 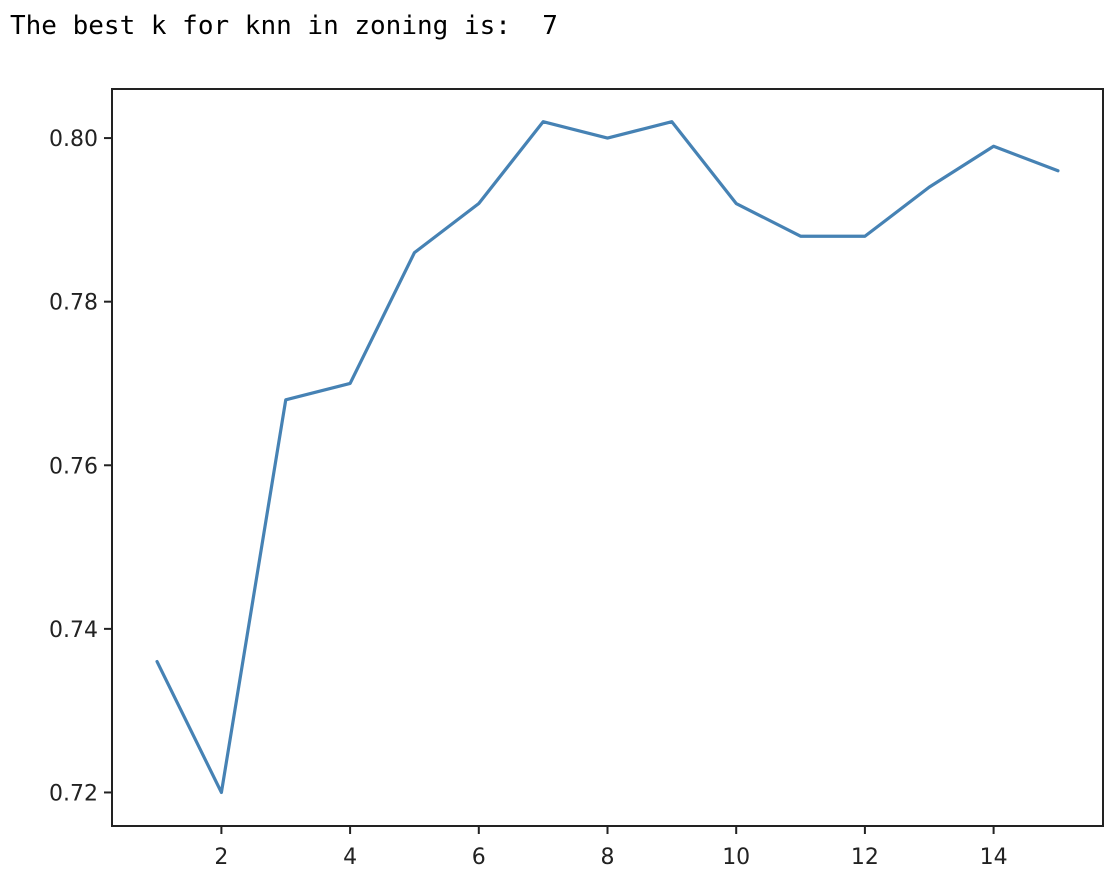 What do you see at coordinates (73, 630) in the screenshot?
I see `y-tick-label: 0.74` at bounding box center [73, 630].